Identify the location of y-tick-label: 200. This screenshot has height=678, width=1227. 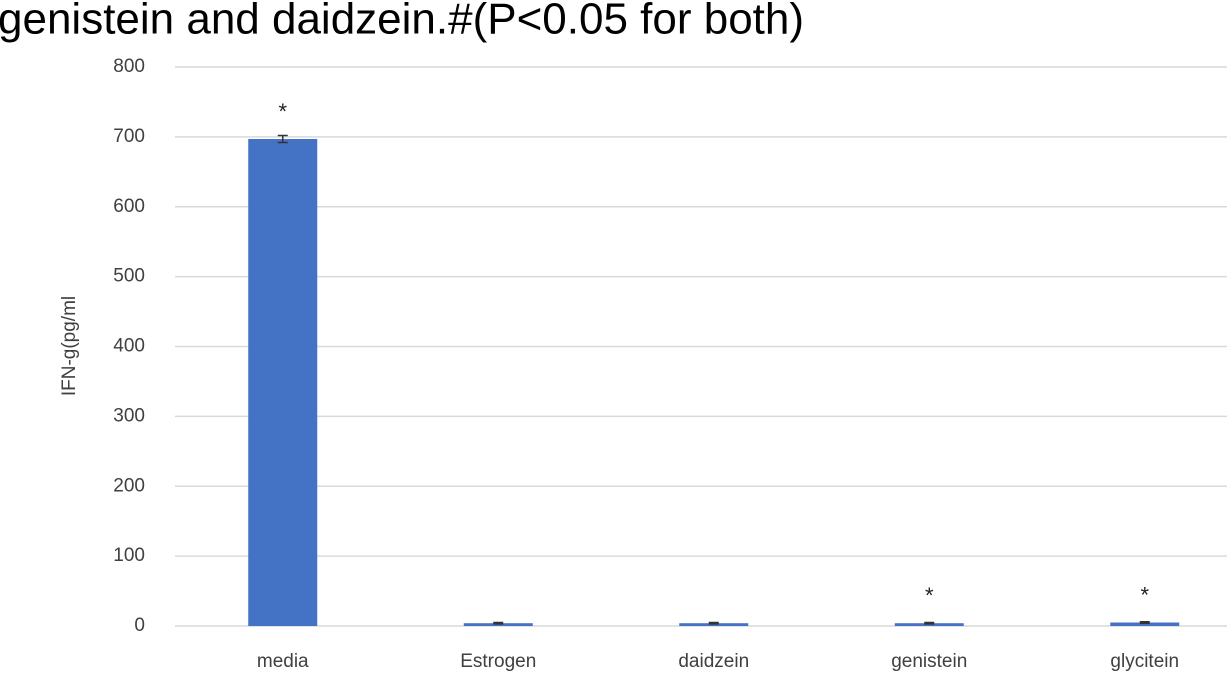
(129, 485).